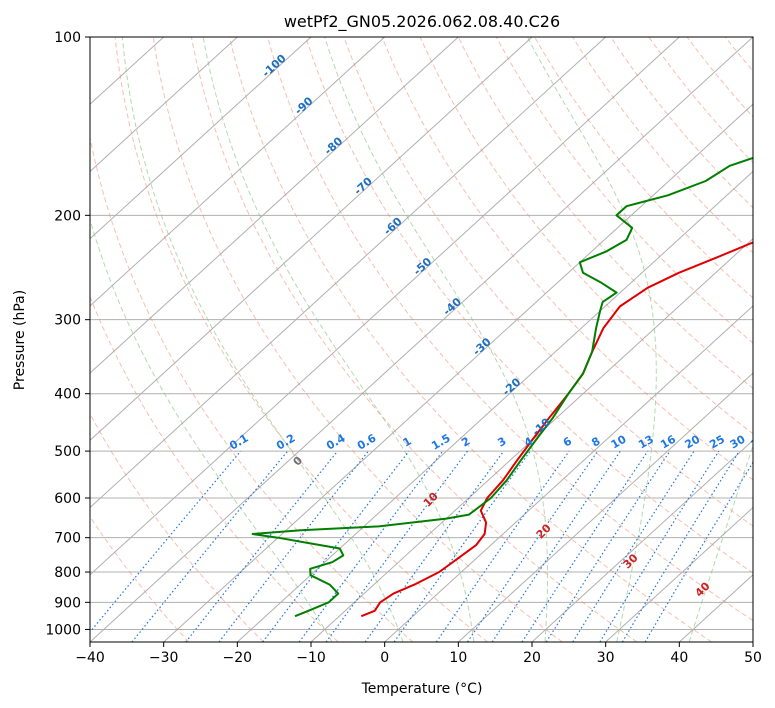  Describe the element at coordinates (738, 441) in the screenshot. I see `mixing-ratio-label: 30` at that location.